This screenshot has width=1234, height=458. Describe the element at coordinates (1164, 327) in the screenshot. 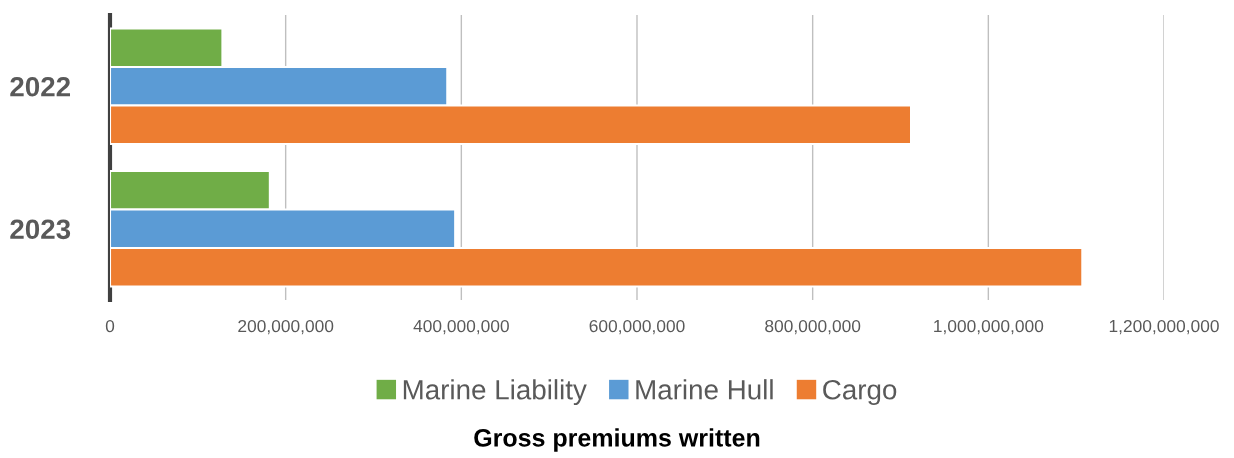

I see `x-tick-label: 1,200,000,000` at that location.